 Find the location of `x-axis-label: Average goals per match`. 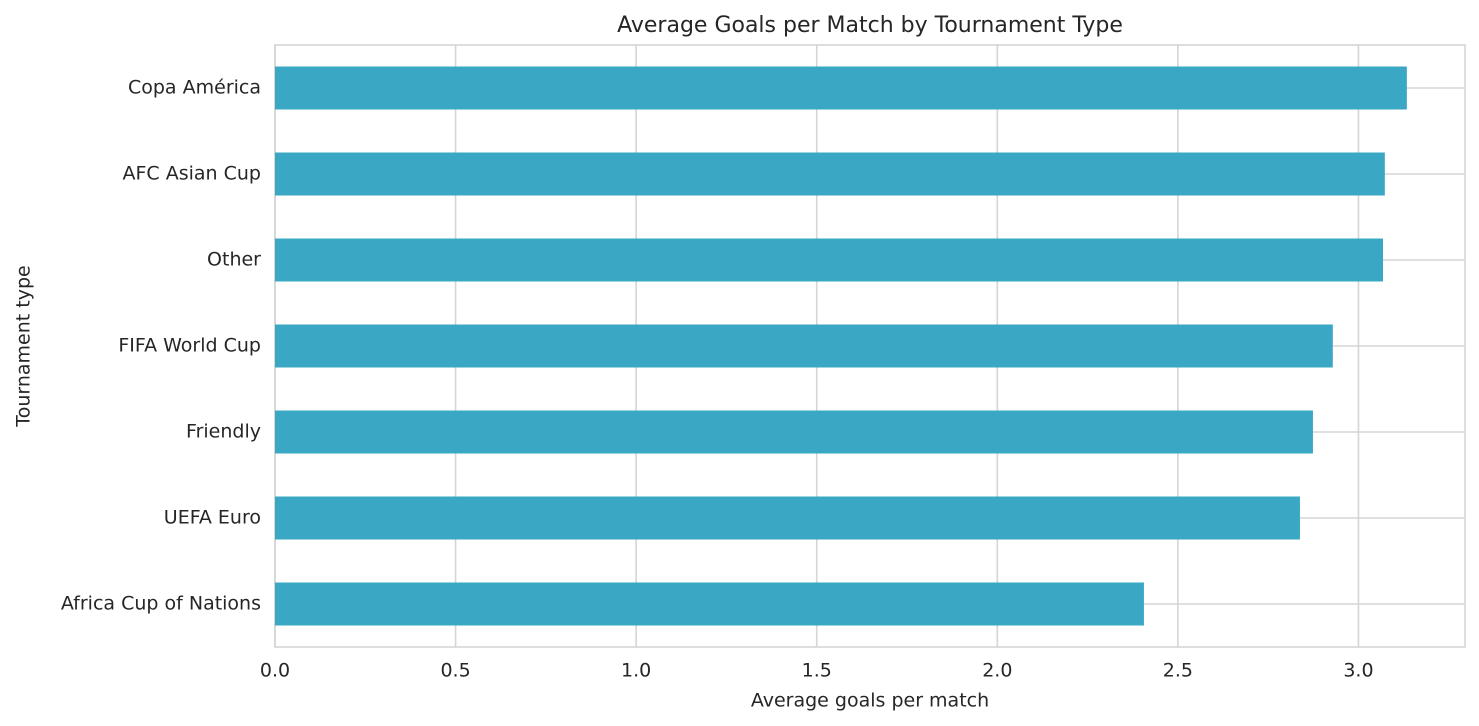

x-axis-label: Average goals per match is located at coordinates (870, 701).